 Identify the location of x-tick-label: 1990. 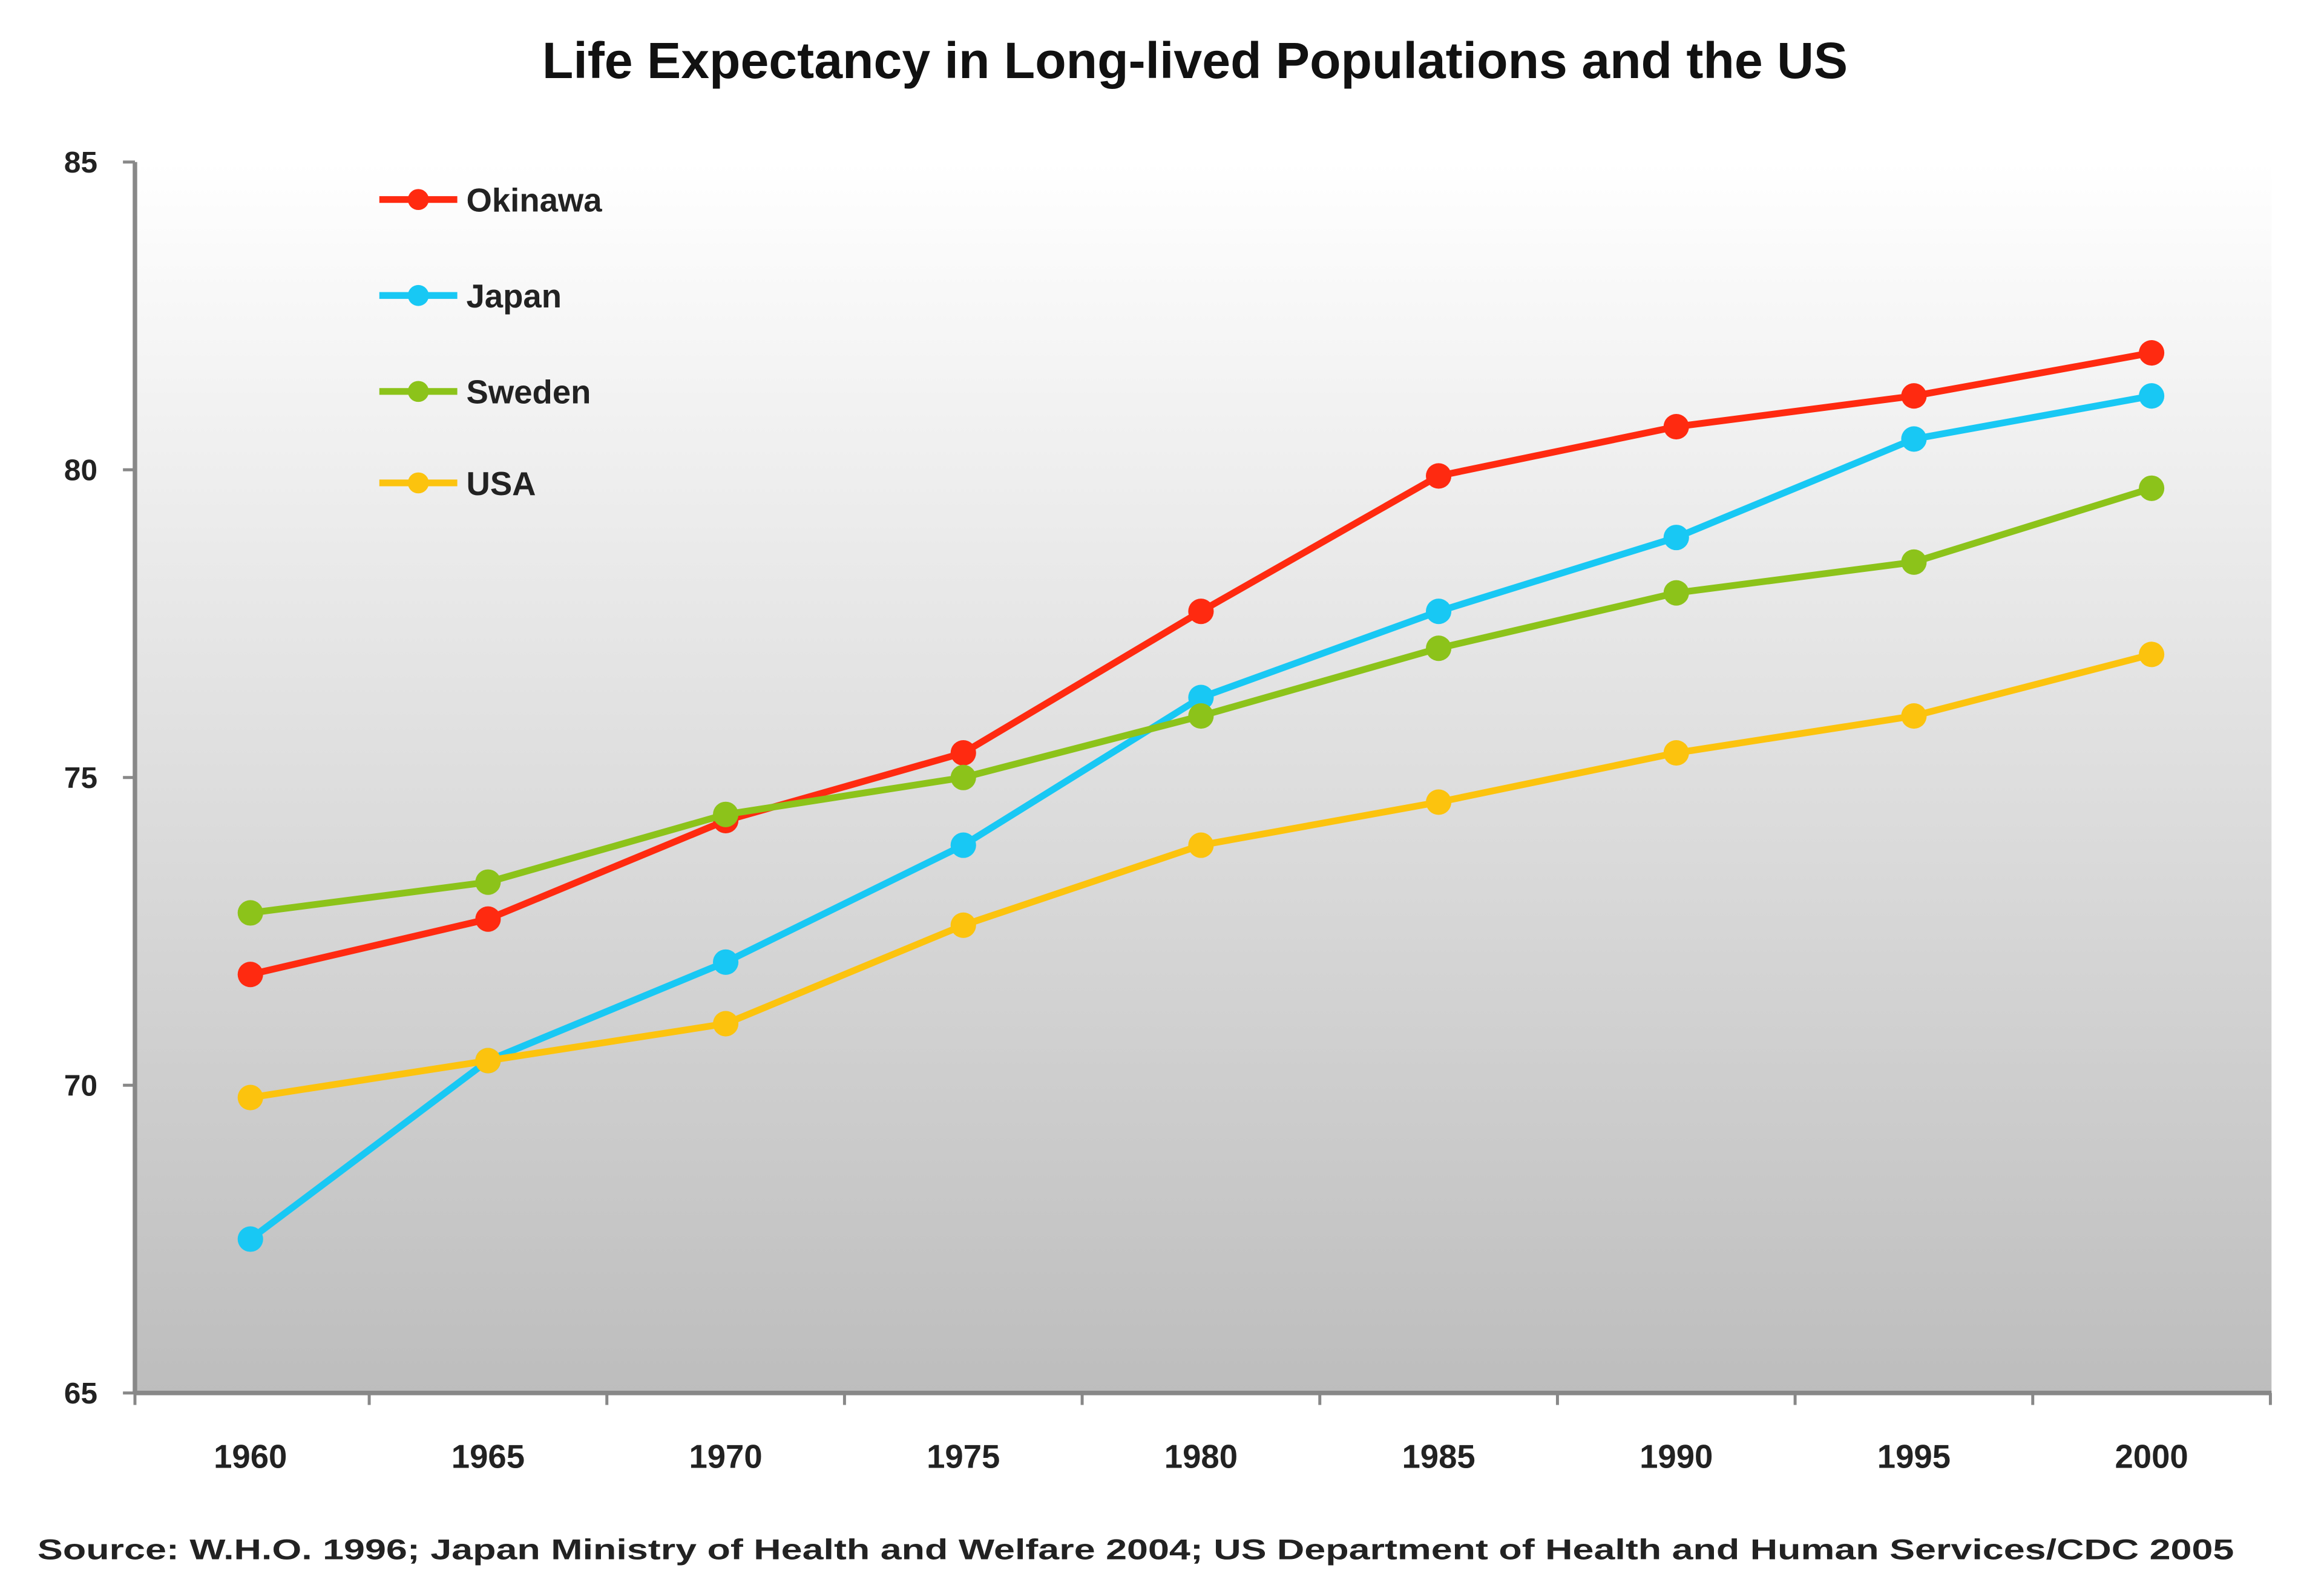
(1676, 1457).